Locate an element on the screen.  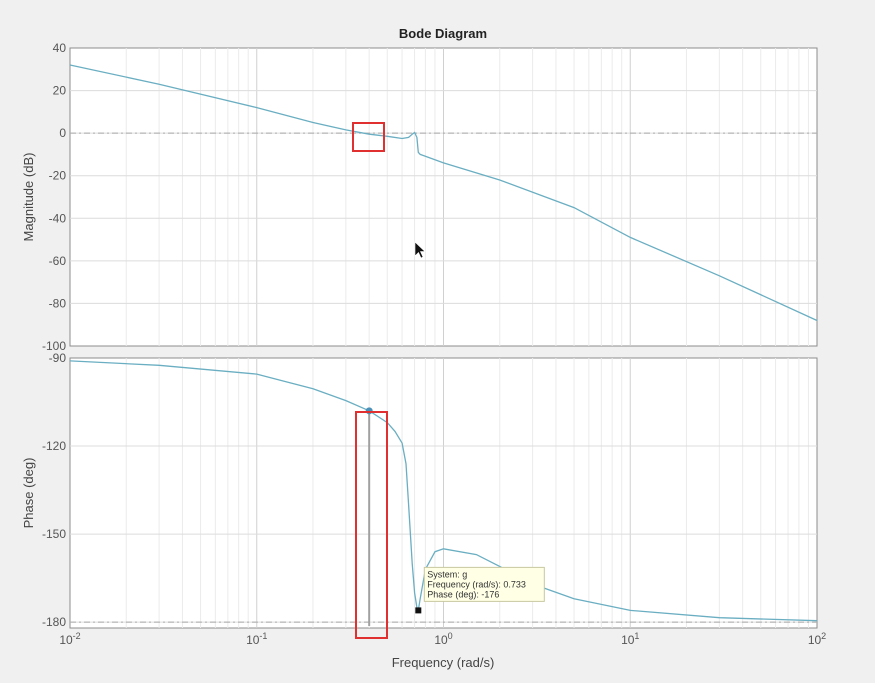
magnitude-y-tick-label: -100 is located at coordinates (54, 346).